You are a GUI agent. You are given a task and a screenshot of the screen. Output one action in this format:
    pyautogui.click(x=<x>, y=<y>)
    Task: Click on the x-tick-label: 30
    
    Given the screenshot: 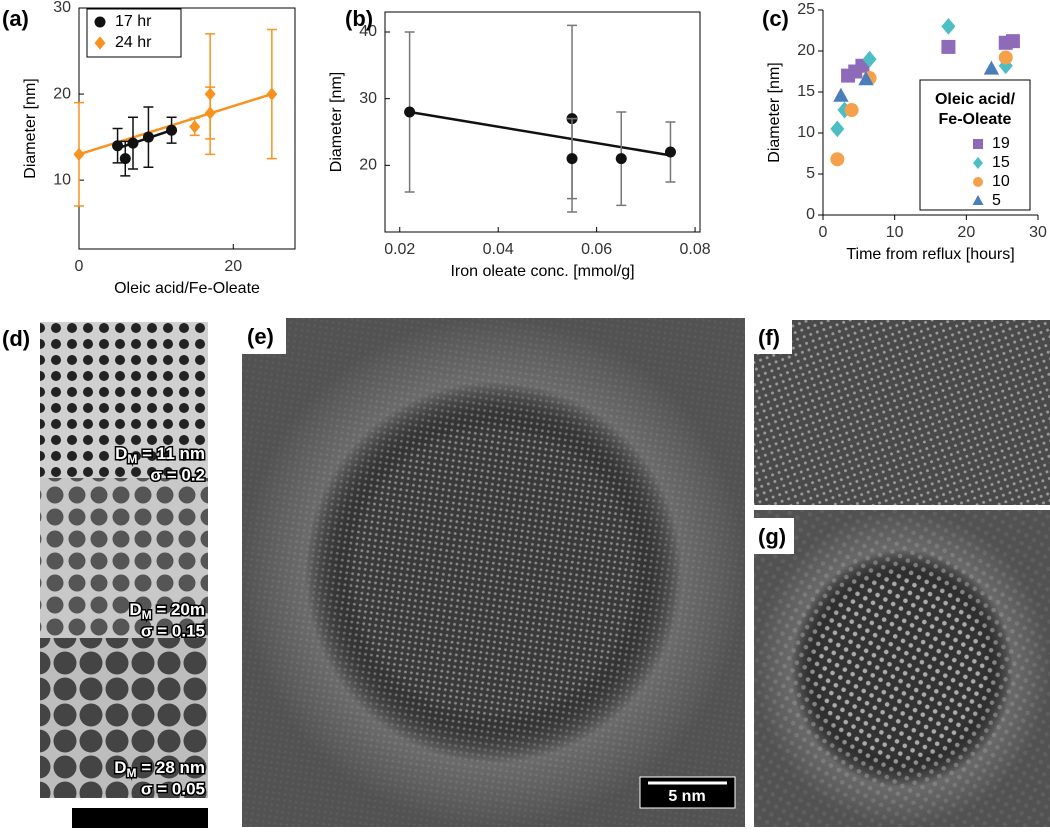 What is the action you would take?
    pyautogui.click(x=1038, y=232)
    